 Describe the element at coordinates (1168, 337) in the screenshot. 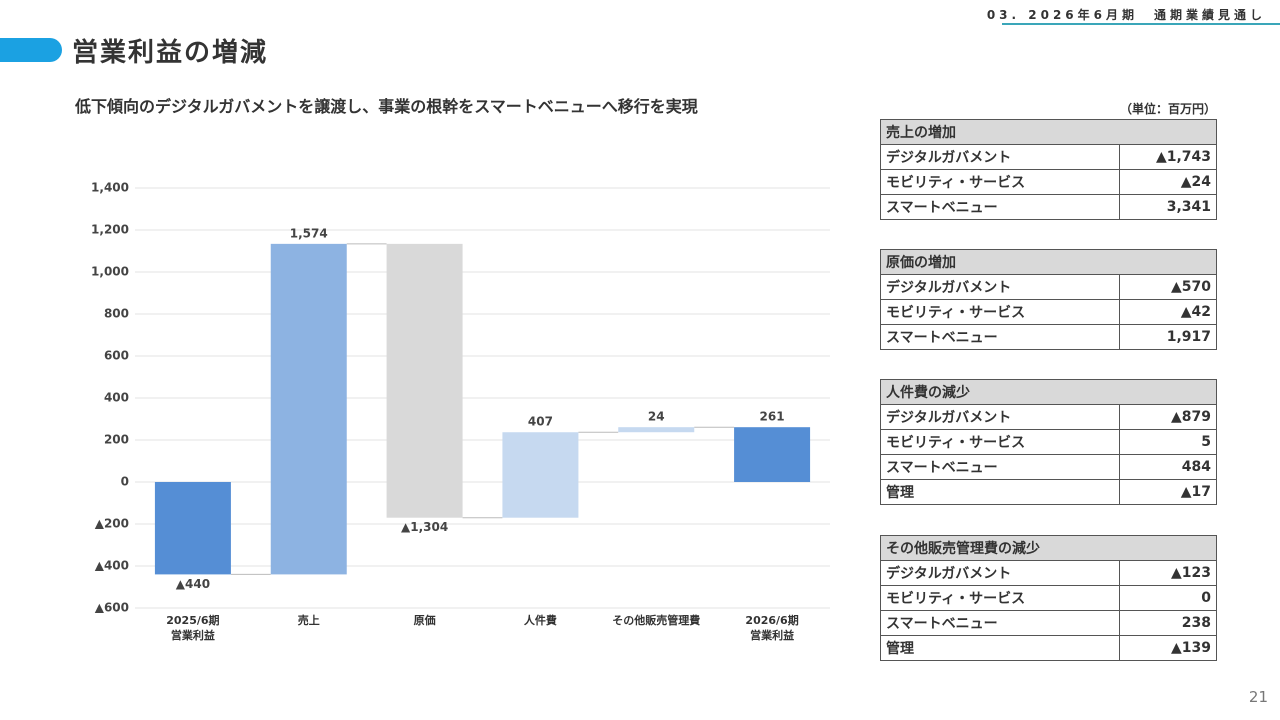

I see `row-value: 1,917` at that location.